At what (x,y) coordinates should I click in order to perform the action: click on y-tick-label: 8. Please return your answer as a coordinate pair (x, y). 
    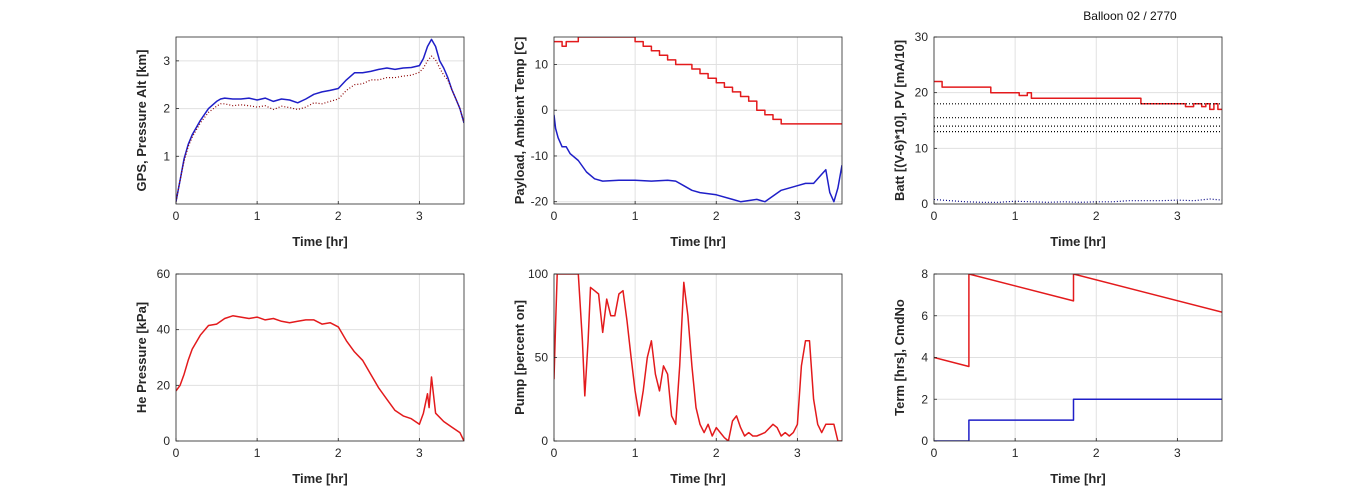
    Looking at the image, I should click on (924, 274).